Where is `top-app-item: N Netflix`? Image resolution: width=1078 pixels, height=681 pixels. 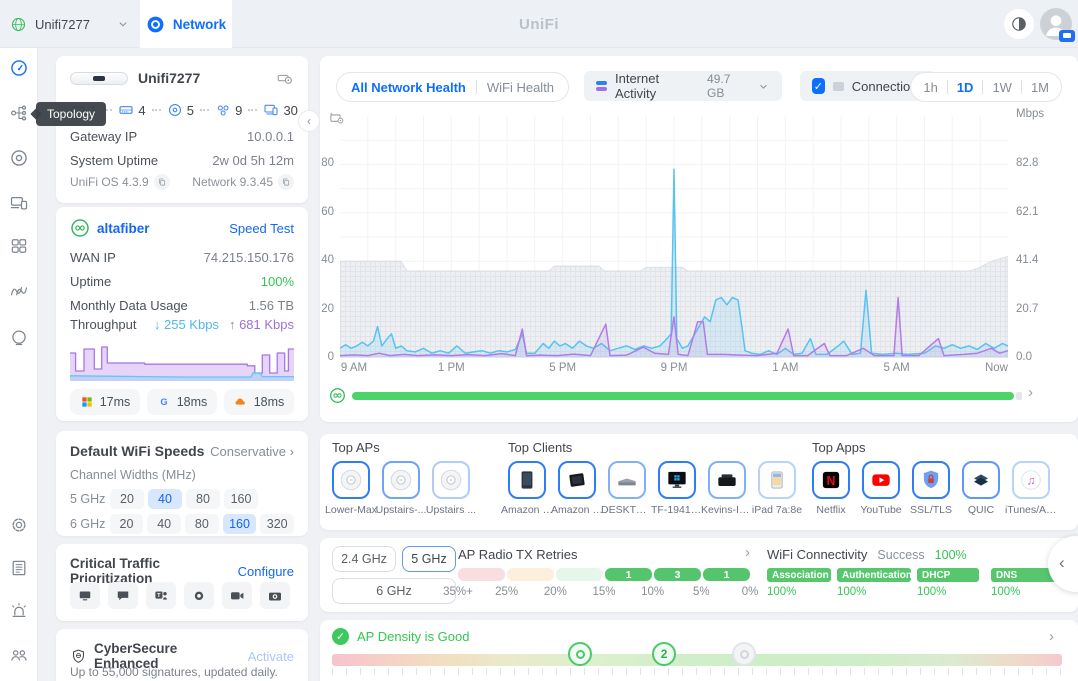
top-app-item: N Netflix is located at coordinates (831, 488).